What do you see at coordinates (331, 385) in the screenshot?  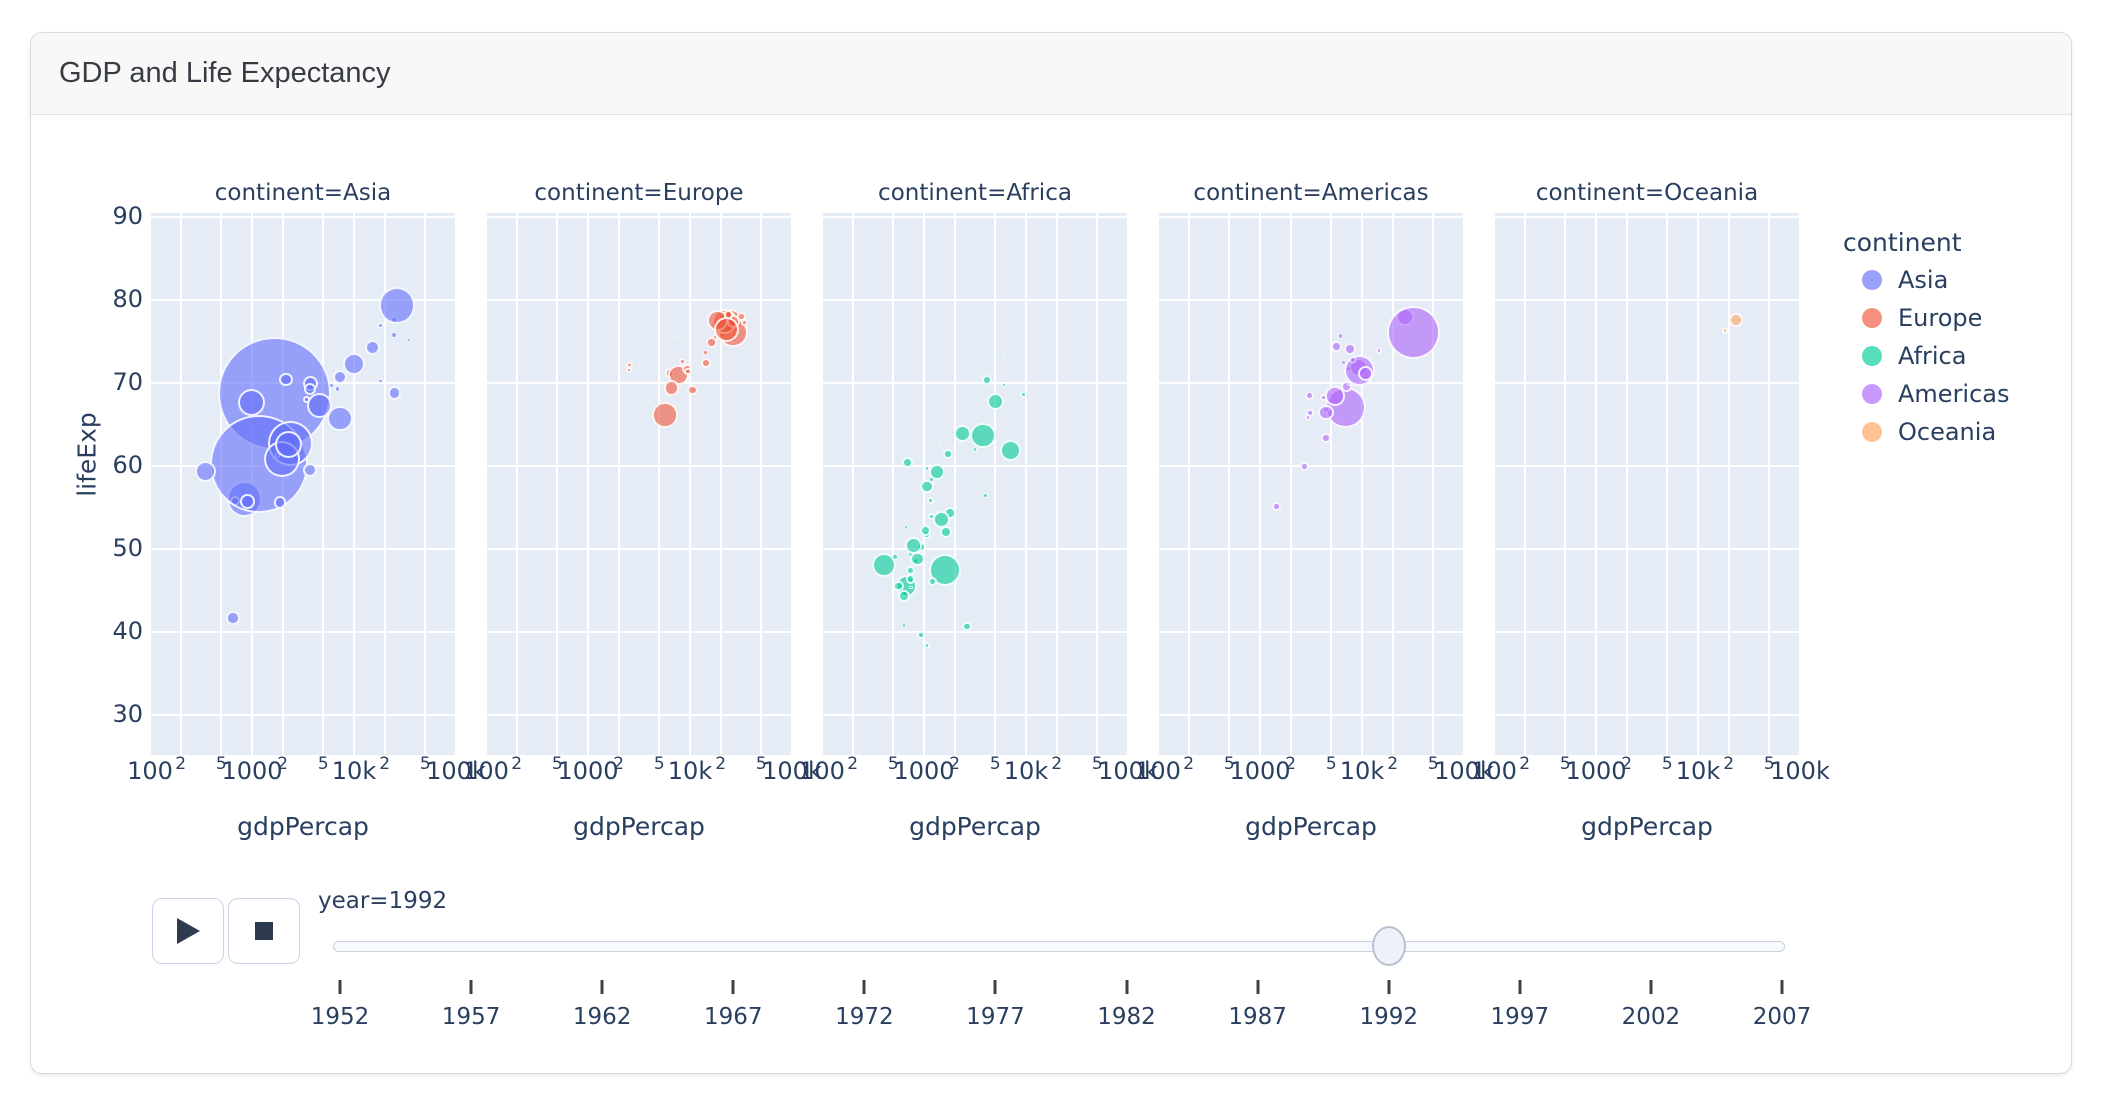 I see `bubble-west-bank-and-gaza` at bounding box center [331, 385].